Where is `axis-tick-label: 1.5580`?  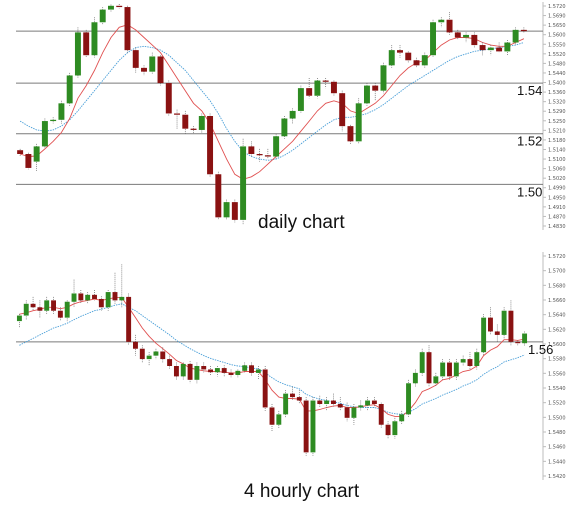 axis-tick-label: 1.5580 is located at coordinates (557, 360).